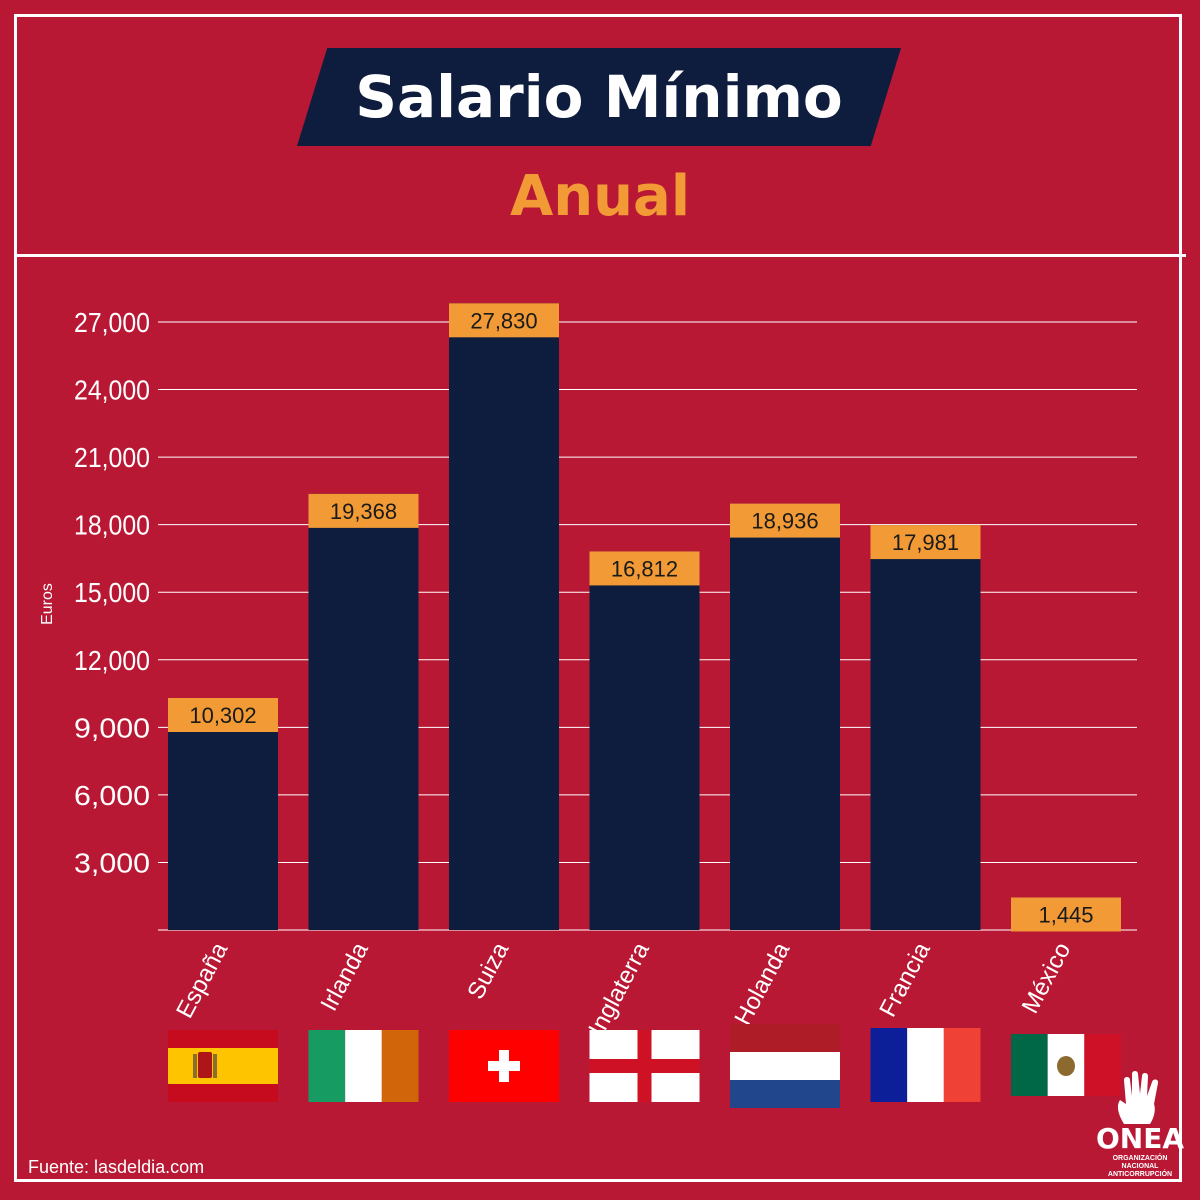 The width and height of the screenshot is (1200, 1200). I want to click on bar-group: 17,981, so click(925, 727).